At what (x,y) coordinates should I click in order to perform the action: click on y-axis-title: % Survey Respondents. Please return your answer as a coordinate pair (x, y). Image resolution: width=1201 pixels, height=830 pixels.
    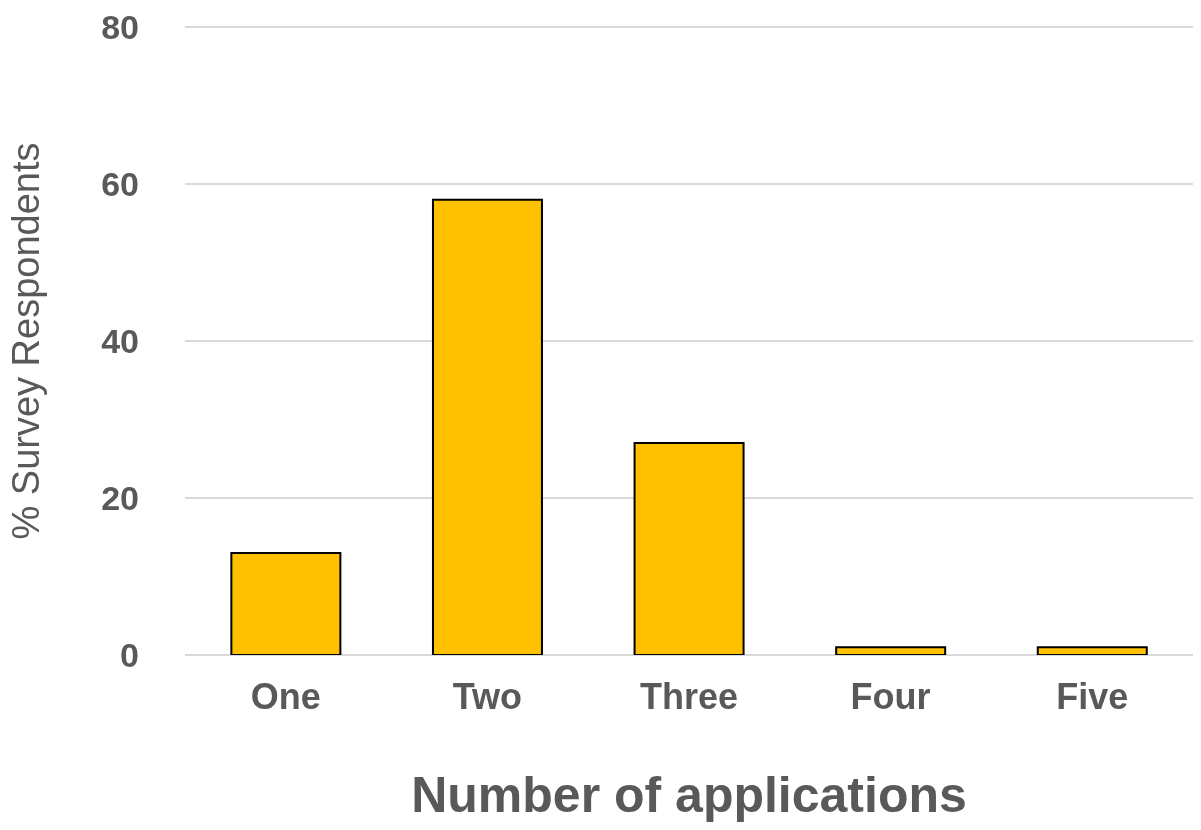
    Looking at the image, I should click on (26, 341).